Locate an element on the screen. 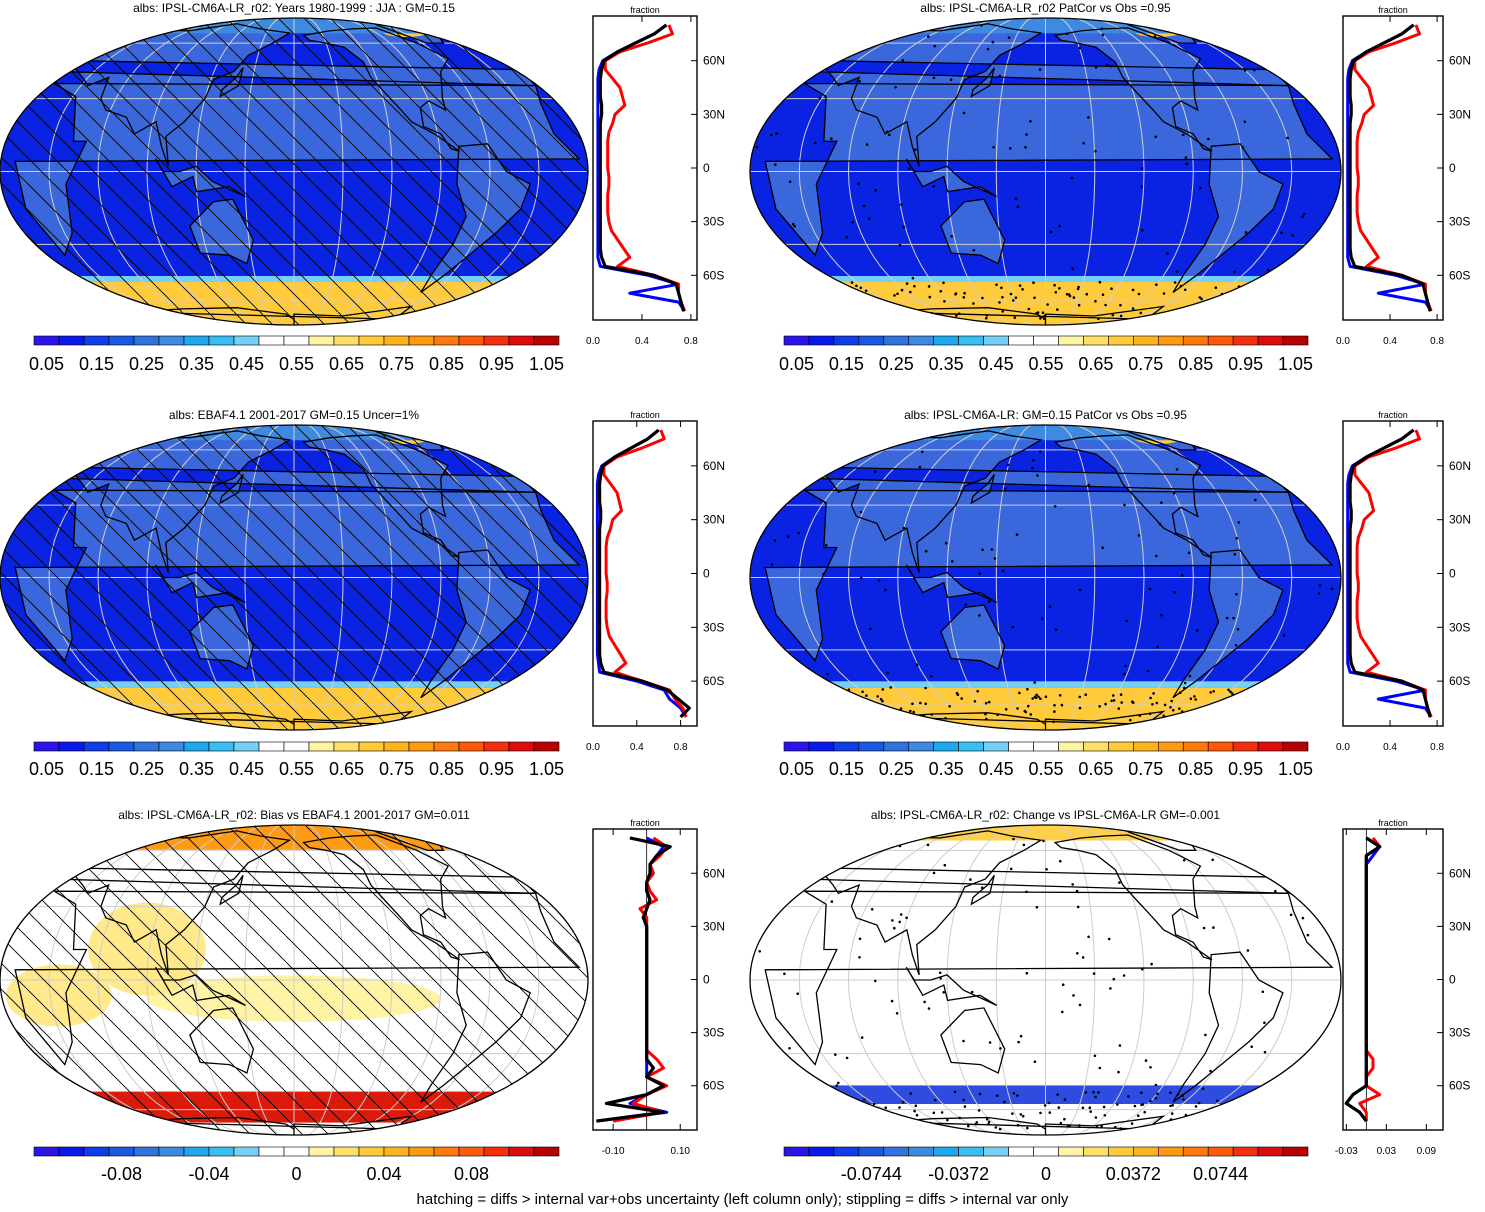 The height and width of the screenshot is (1212, 1485). zonal-ytick-label: 0 is located at coordinates (1452, 574).